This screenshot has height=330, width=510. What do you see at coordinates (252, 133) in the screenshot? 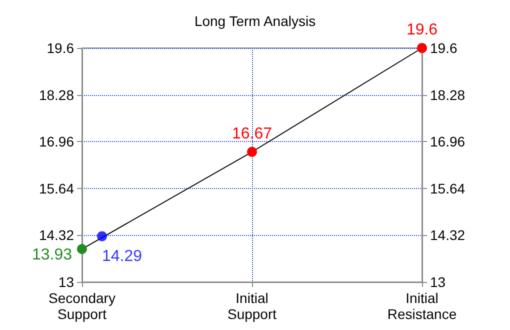
I see `data-label: 16.67` at bounding box center [252, 133].